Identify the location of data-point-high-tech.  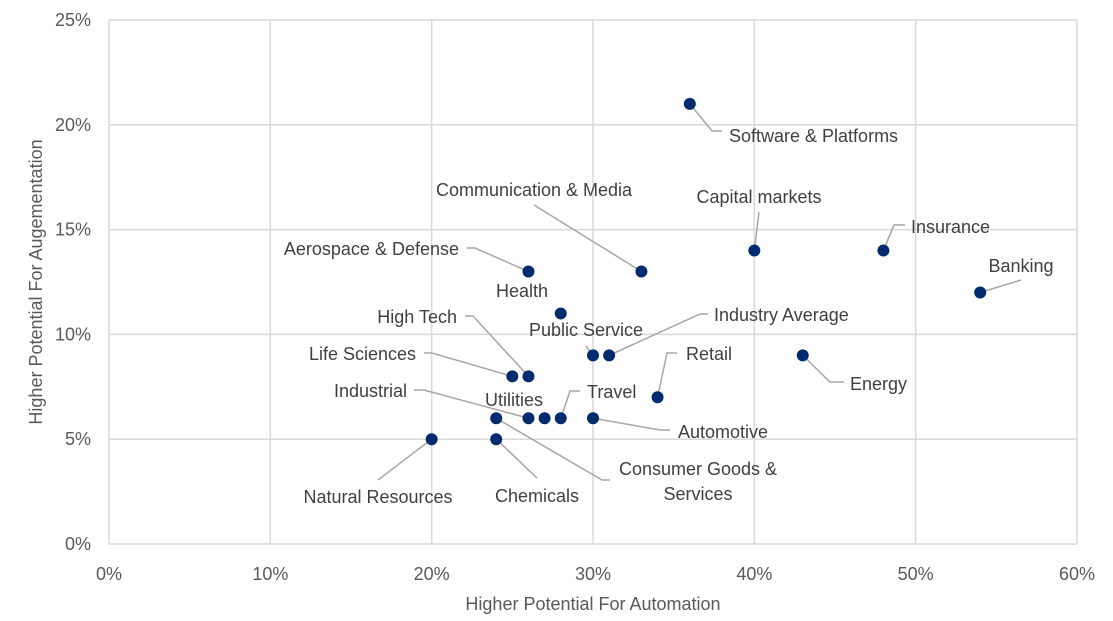
(528, 376).